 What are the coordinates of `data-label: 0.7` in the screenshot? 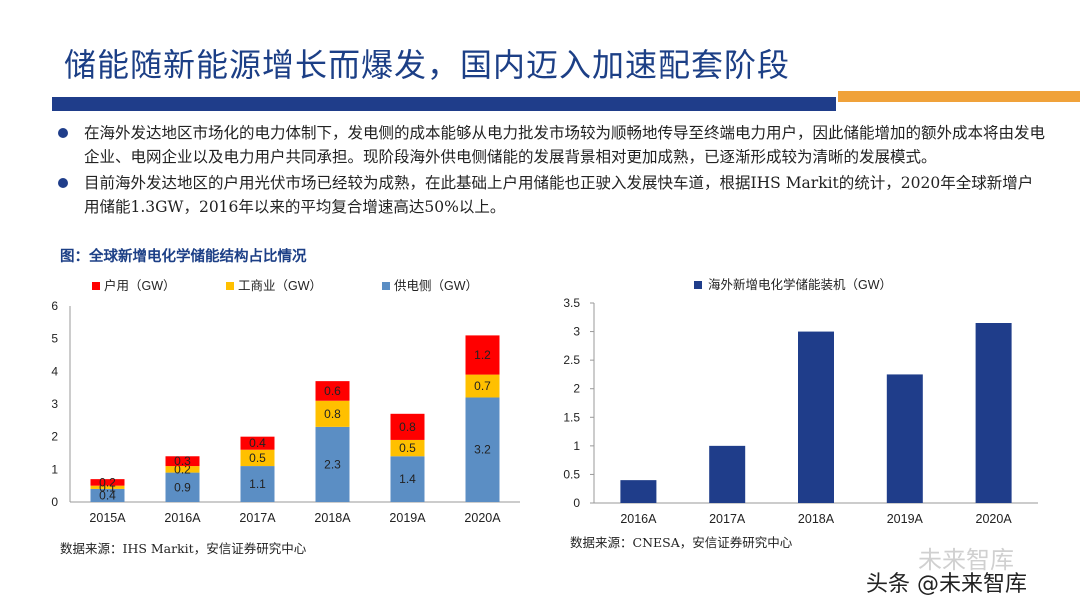 It's located at (482, 386).